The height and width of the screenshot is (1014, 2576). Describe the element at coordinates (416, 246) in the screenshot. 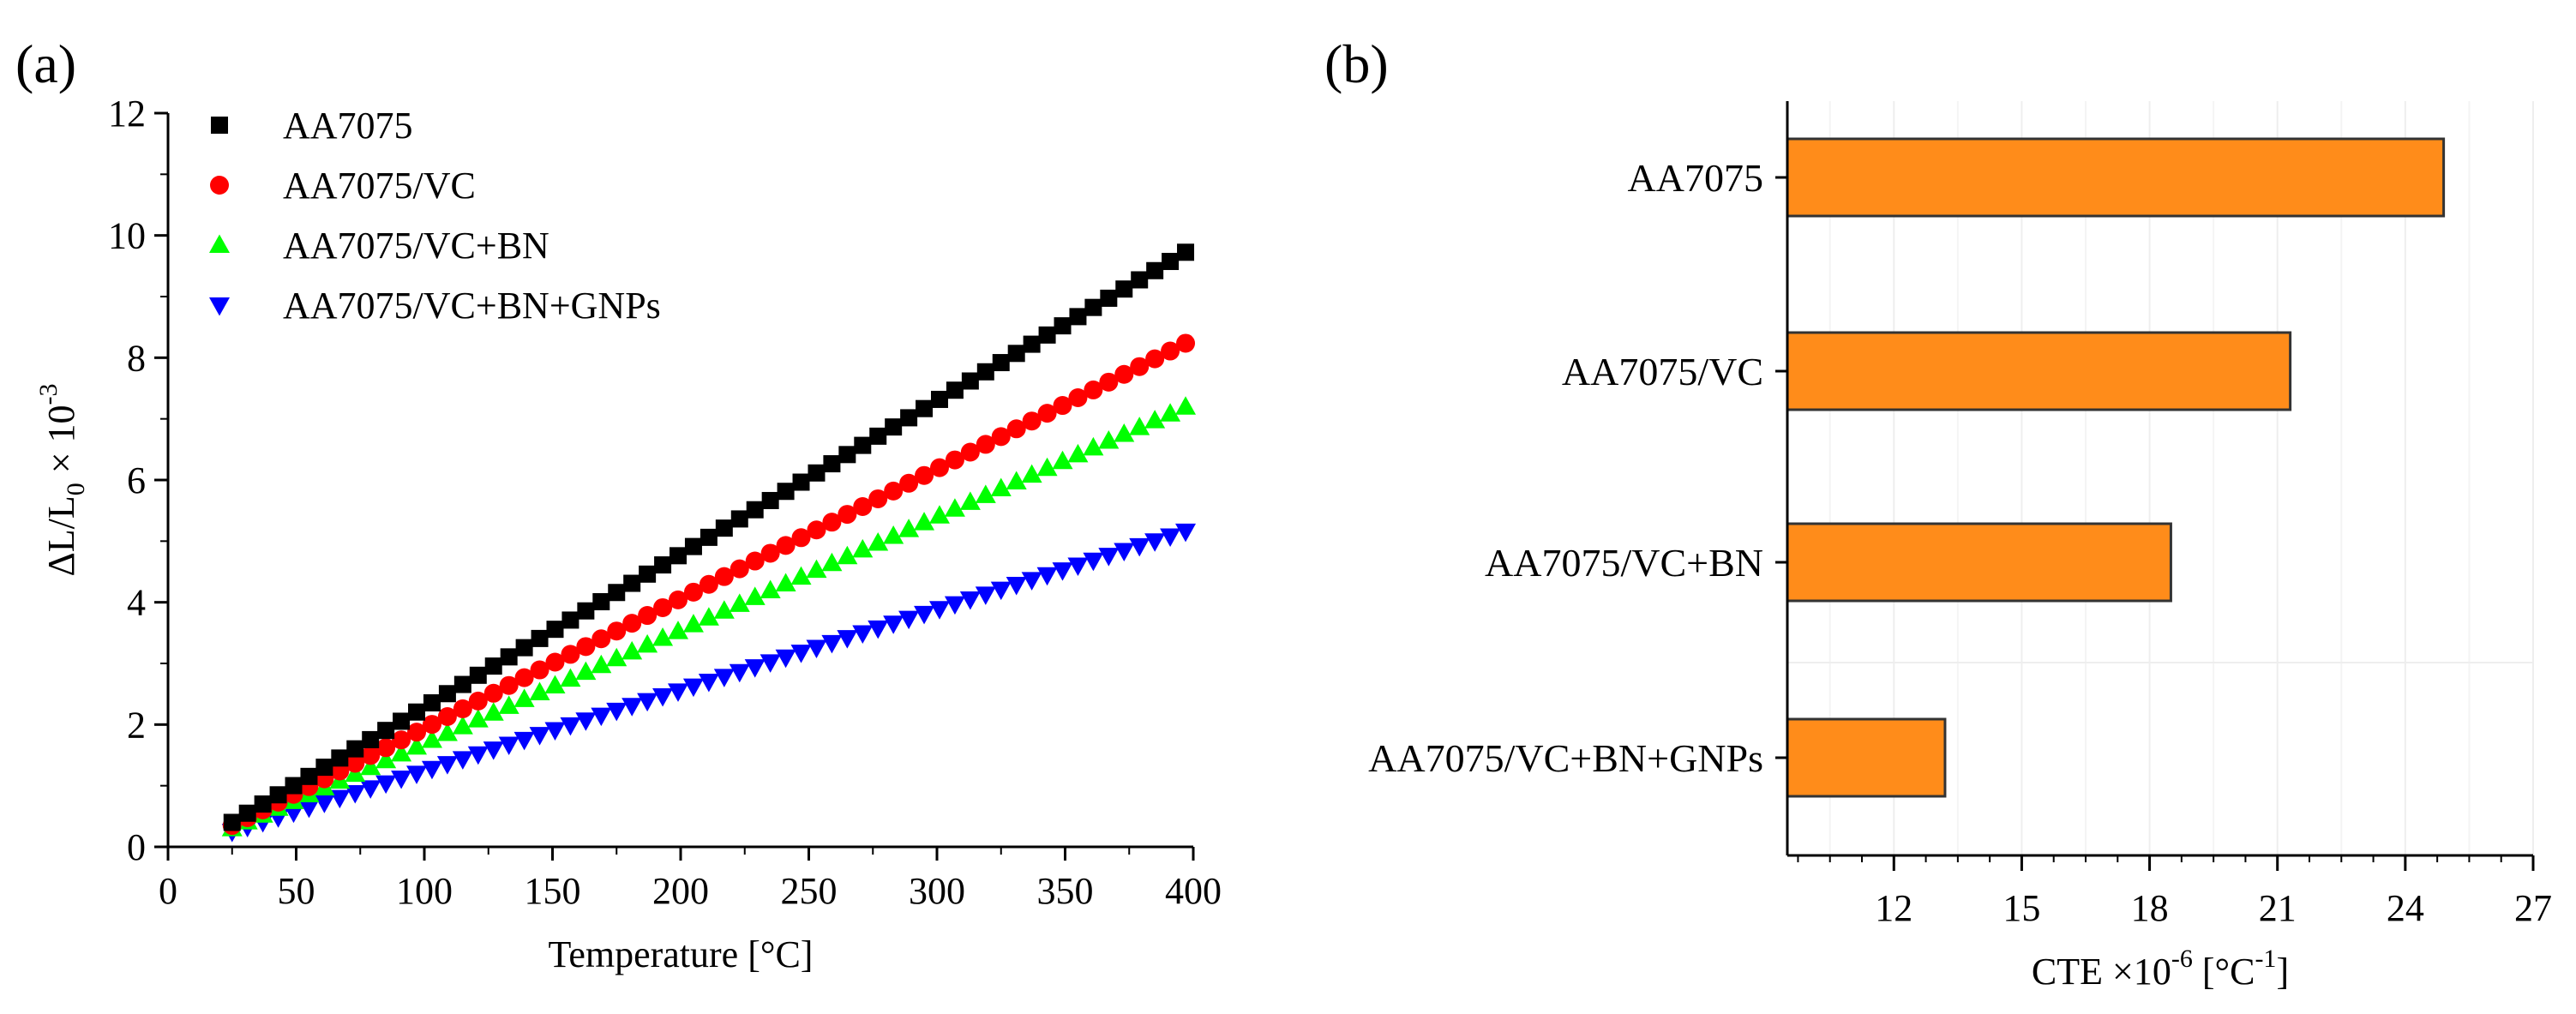

I see `legend-label: AA7075/VC+BN` at that location.